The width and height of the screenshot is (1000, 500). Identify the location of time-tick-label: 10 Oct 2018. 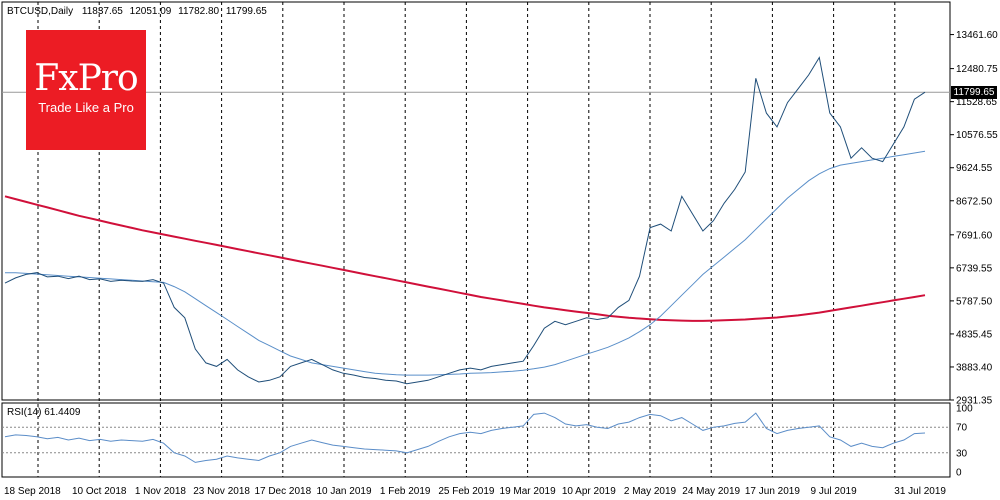
(99, 491).